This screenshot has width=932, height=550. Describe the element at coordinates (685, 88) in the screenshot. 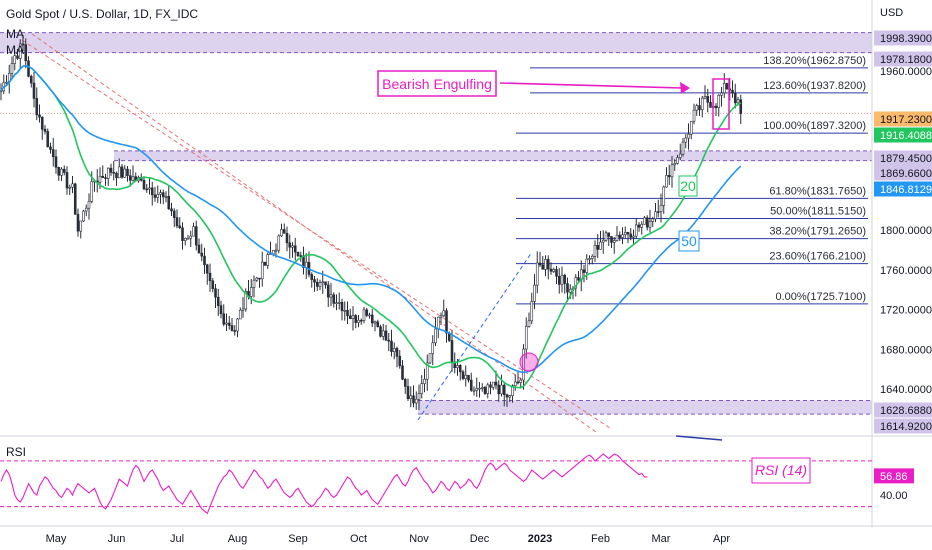

I see `annotation-arrowhead` at that location.